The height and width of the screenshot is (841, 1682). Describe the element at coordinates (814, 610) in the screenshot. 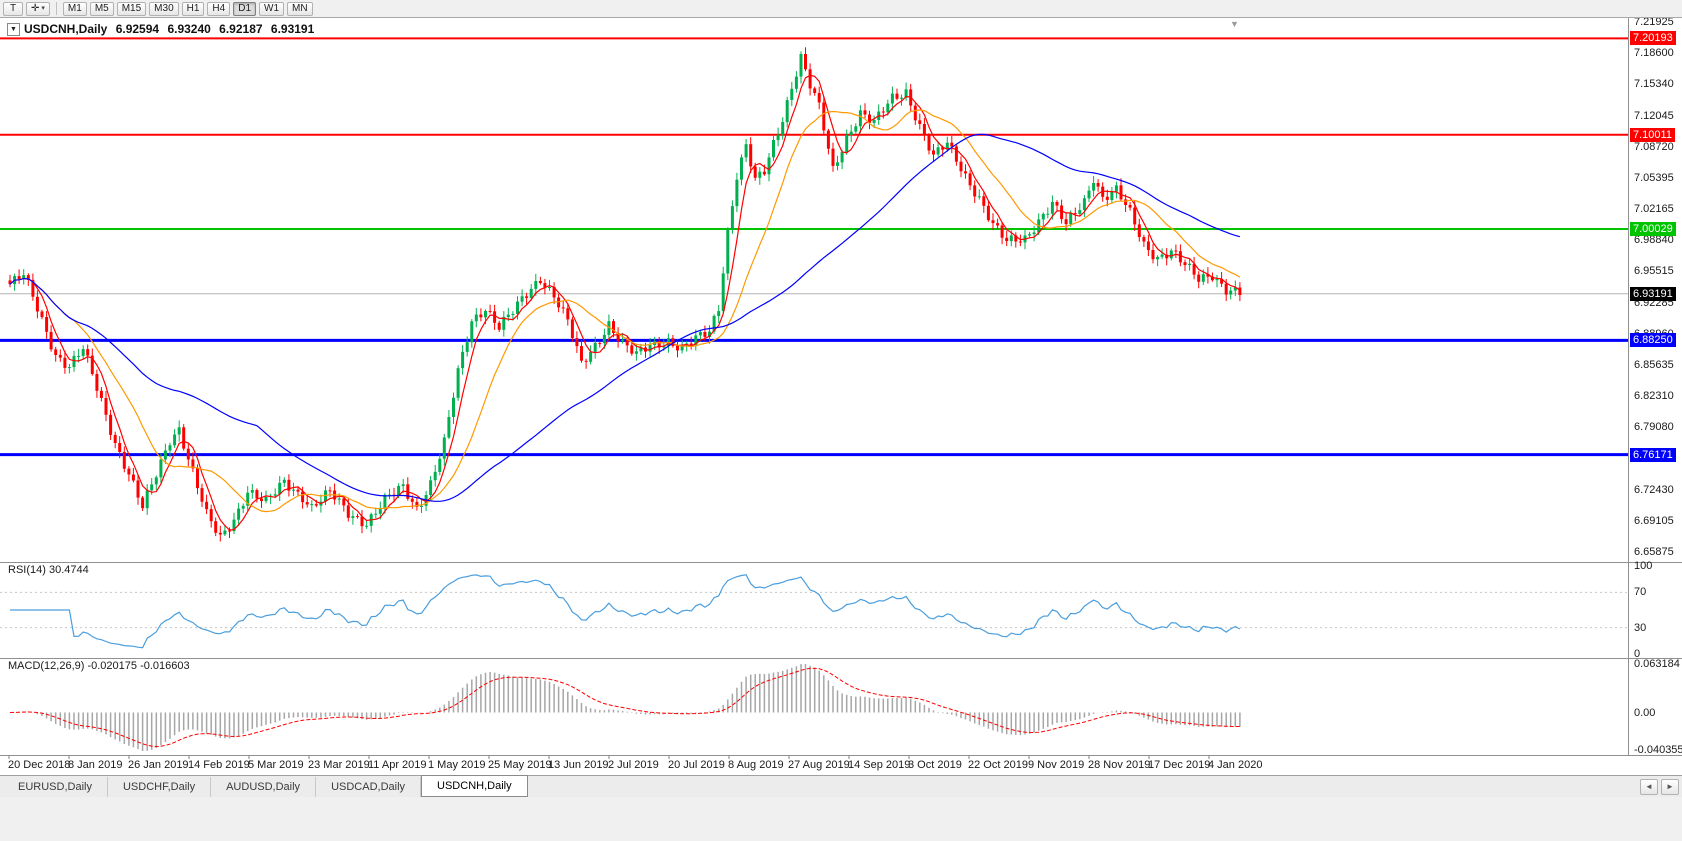

I see `rsi-panel-area` at that location.